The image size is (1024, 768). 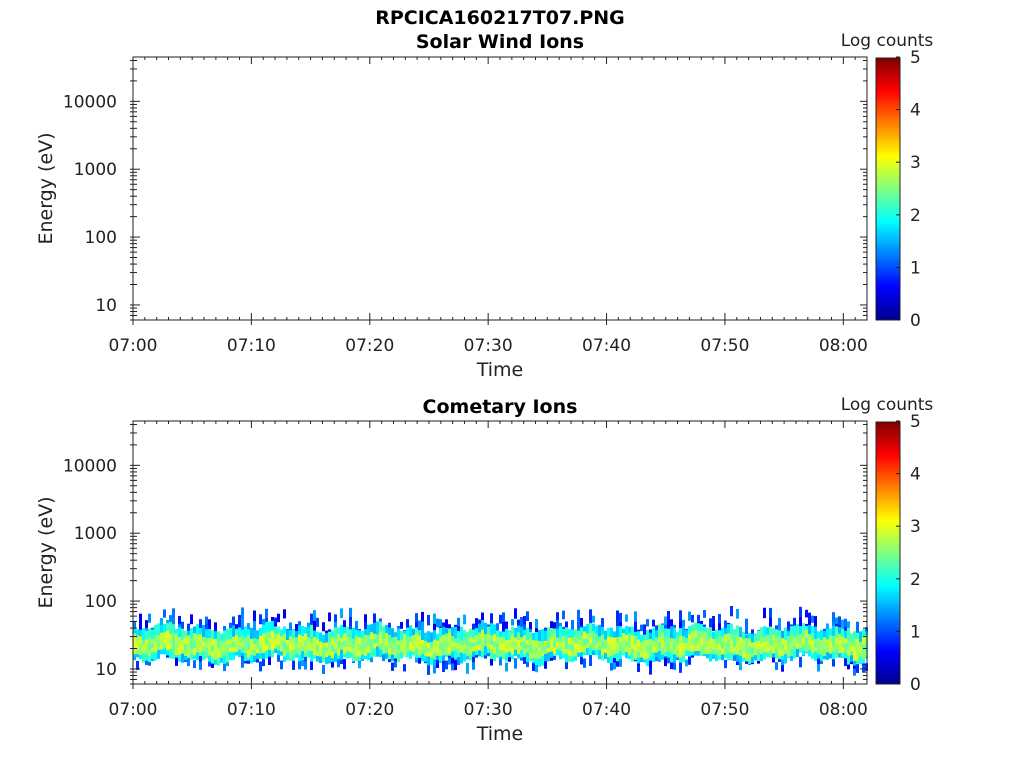 What do you see at coordinates (106, 670) in the screenshot?
I see `y-tick-label: 10` at bounding box center [106, 670].